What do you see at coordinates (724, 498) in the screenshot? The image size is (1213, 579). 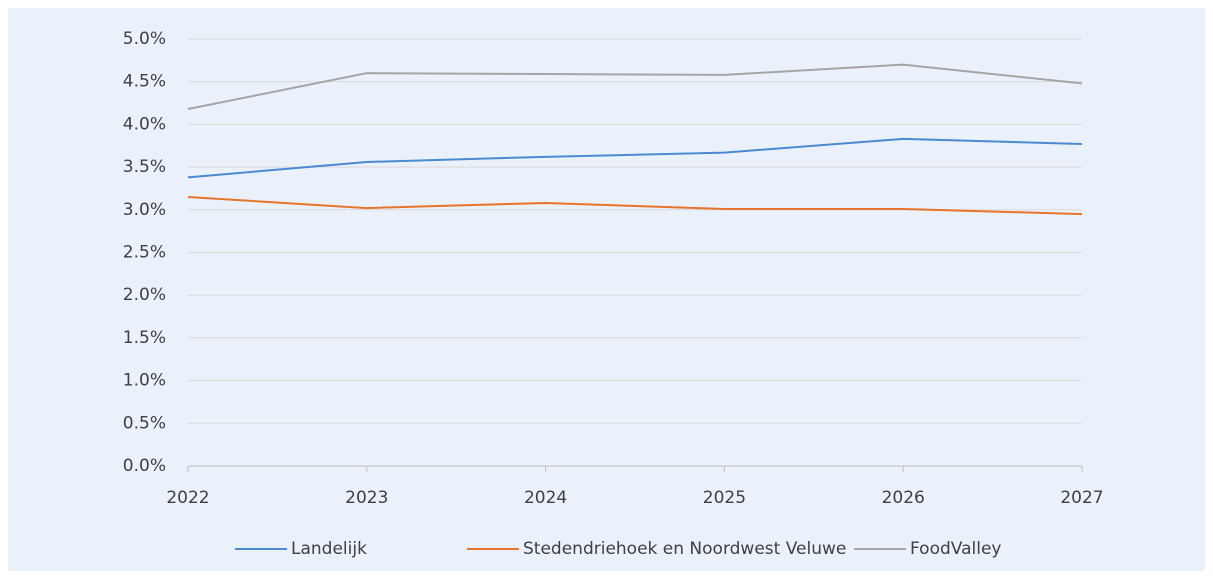 I see `x-tick-label: 2025` at bounding box center [724, 498].